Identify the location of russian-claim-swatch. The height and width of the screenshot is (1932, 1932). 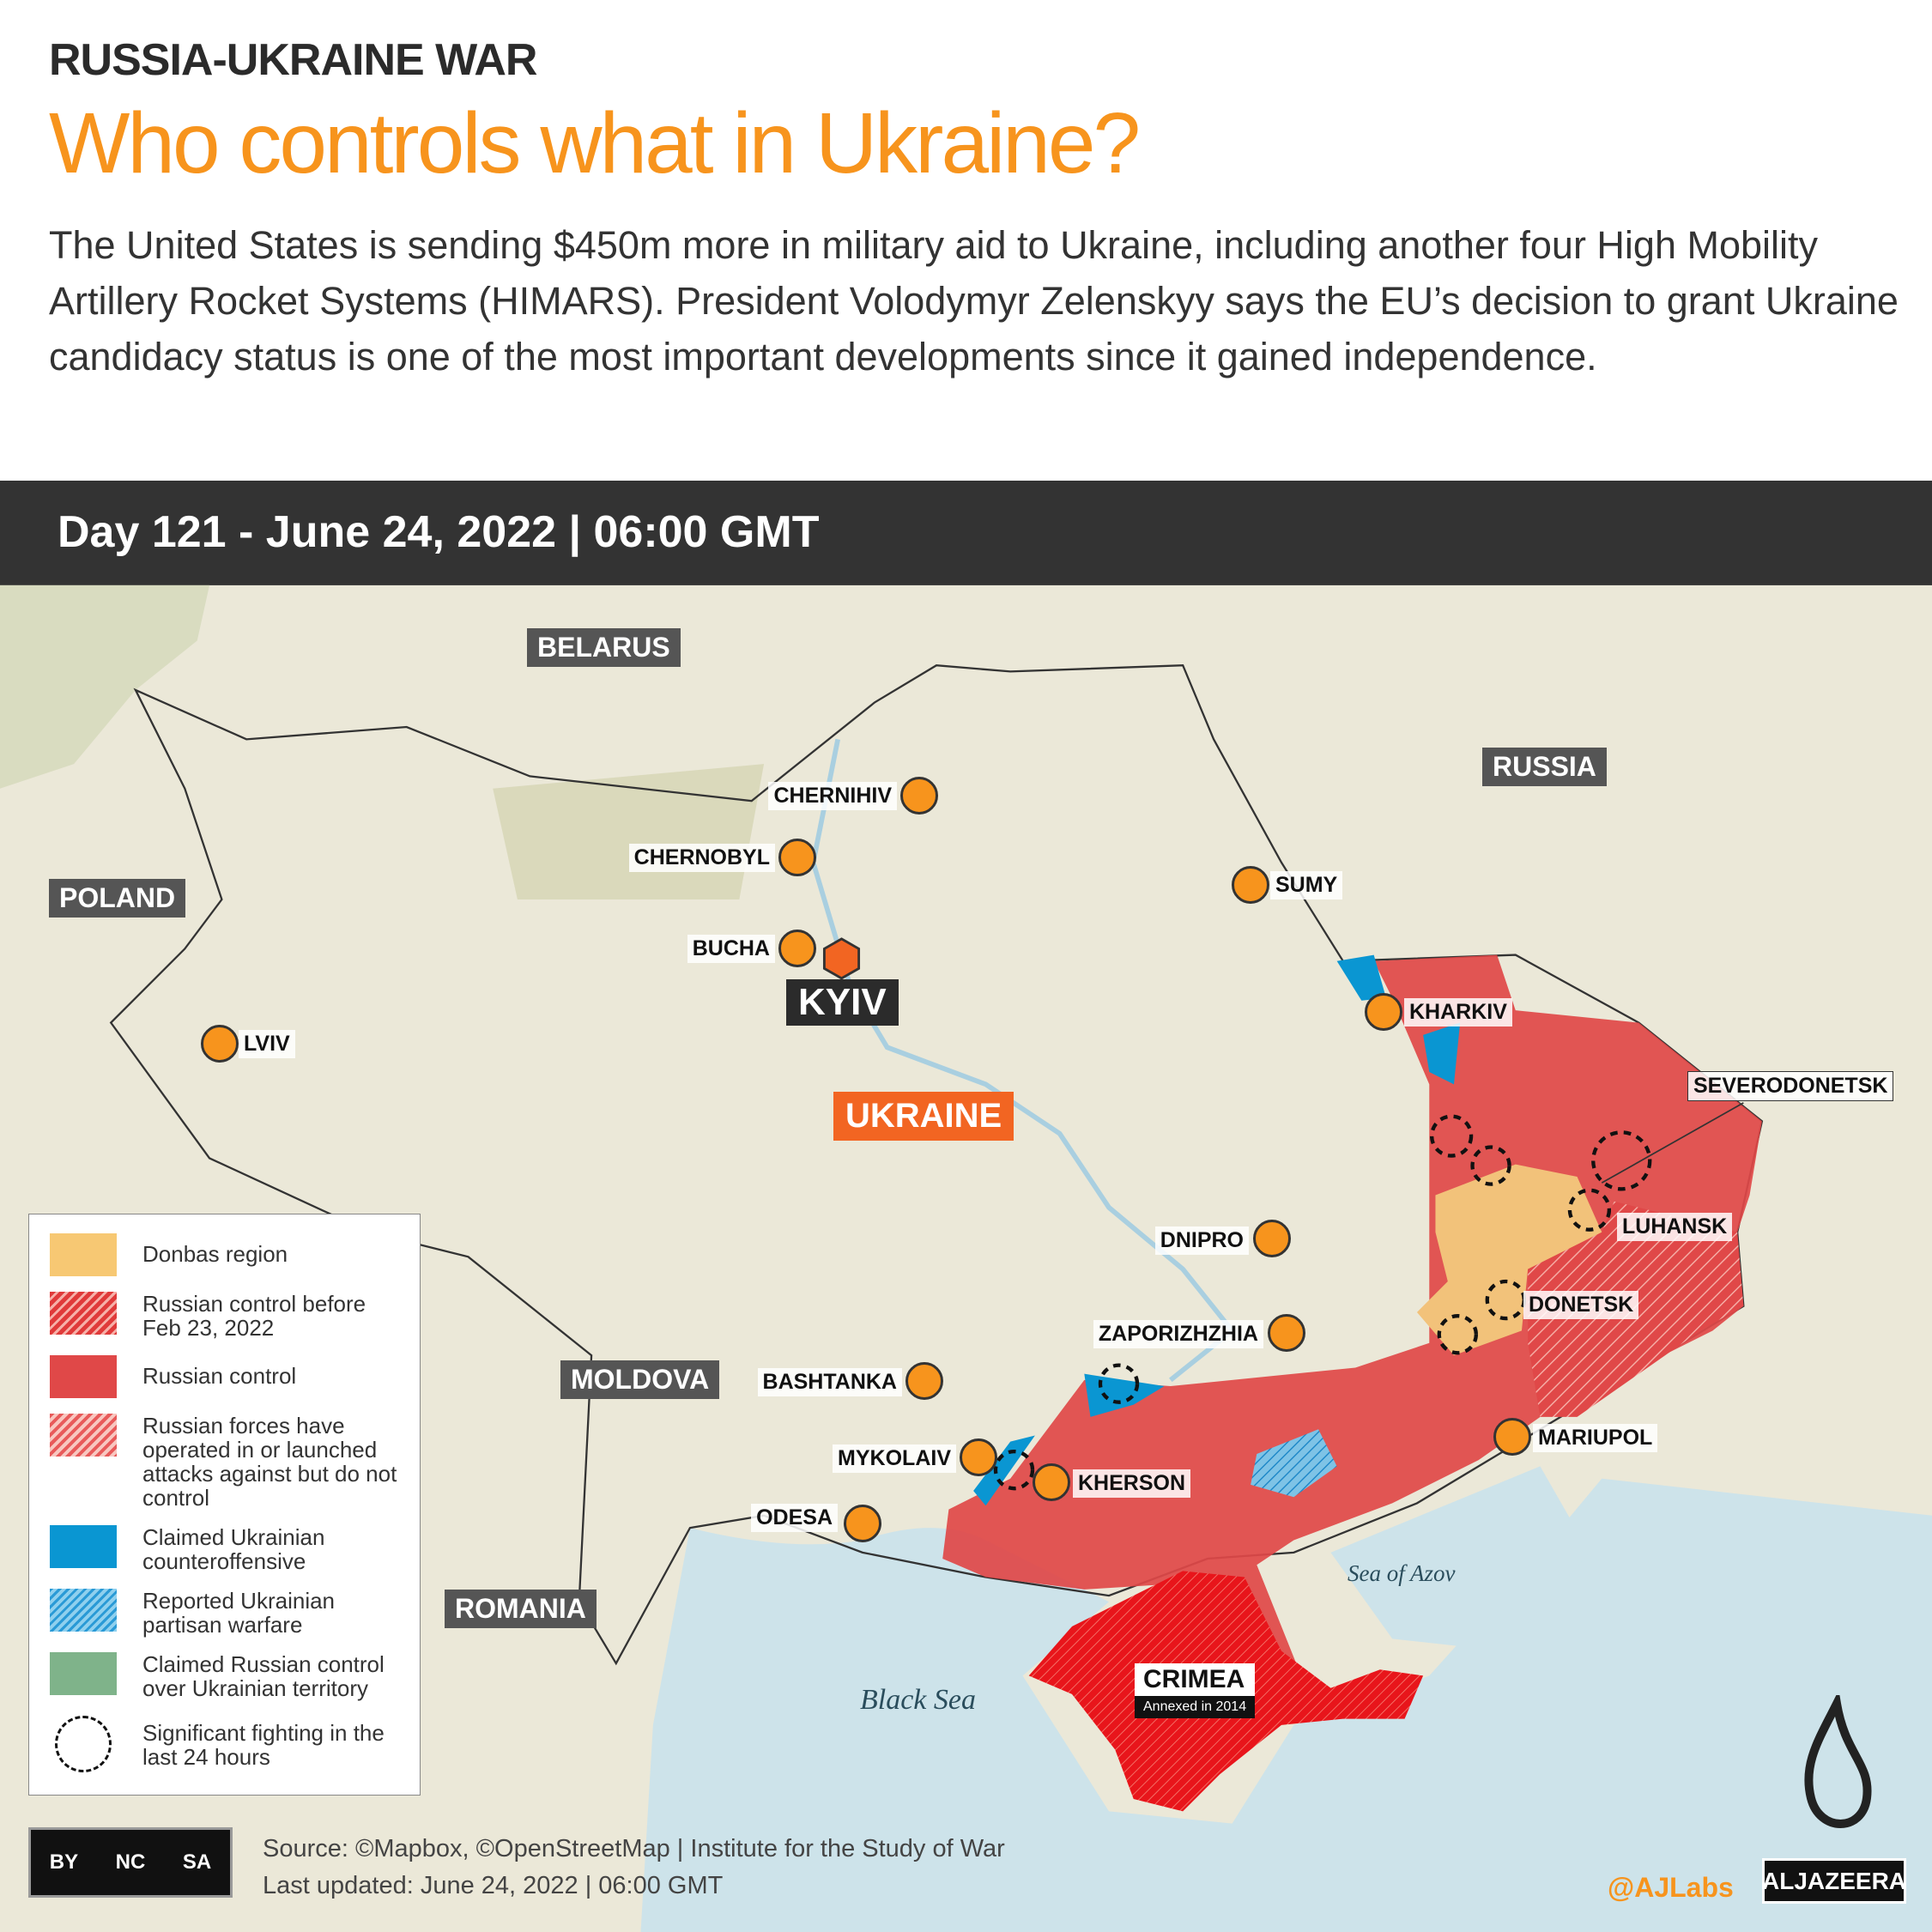
(83, 1674).